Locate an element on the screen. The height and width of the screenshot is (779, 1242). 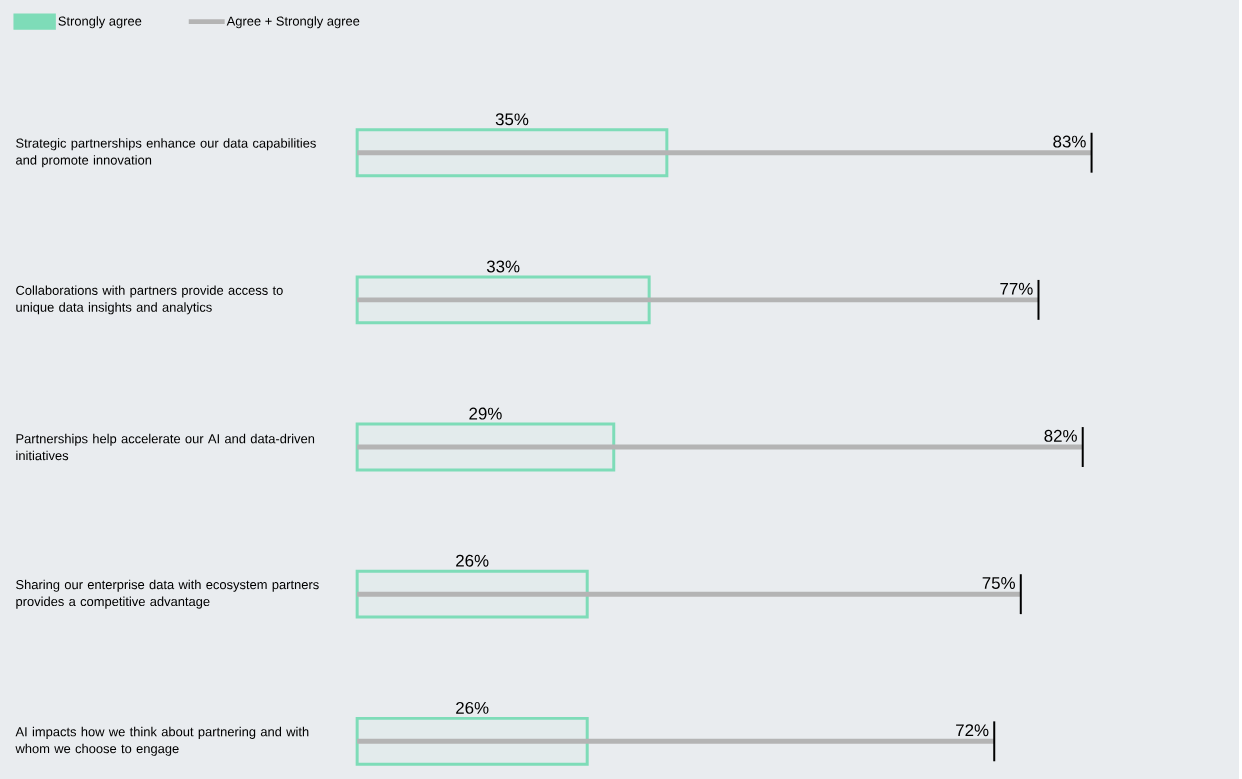
legend-label: Agree + Strongly agree is located at coordinates (293, 22).